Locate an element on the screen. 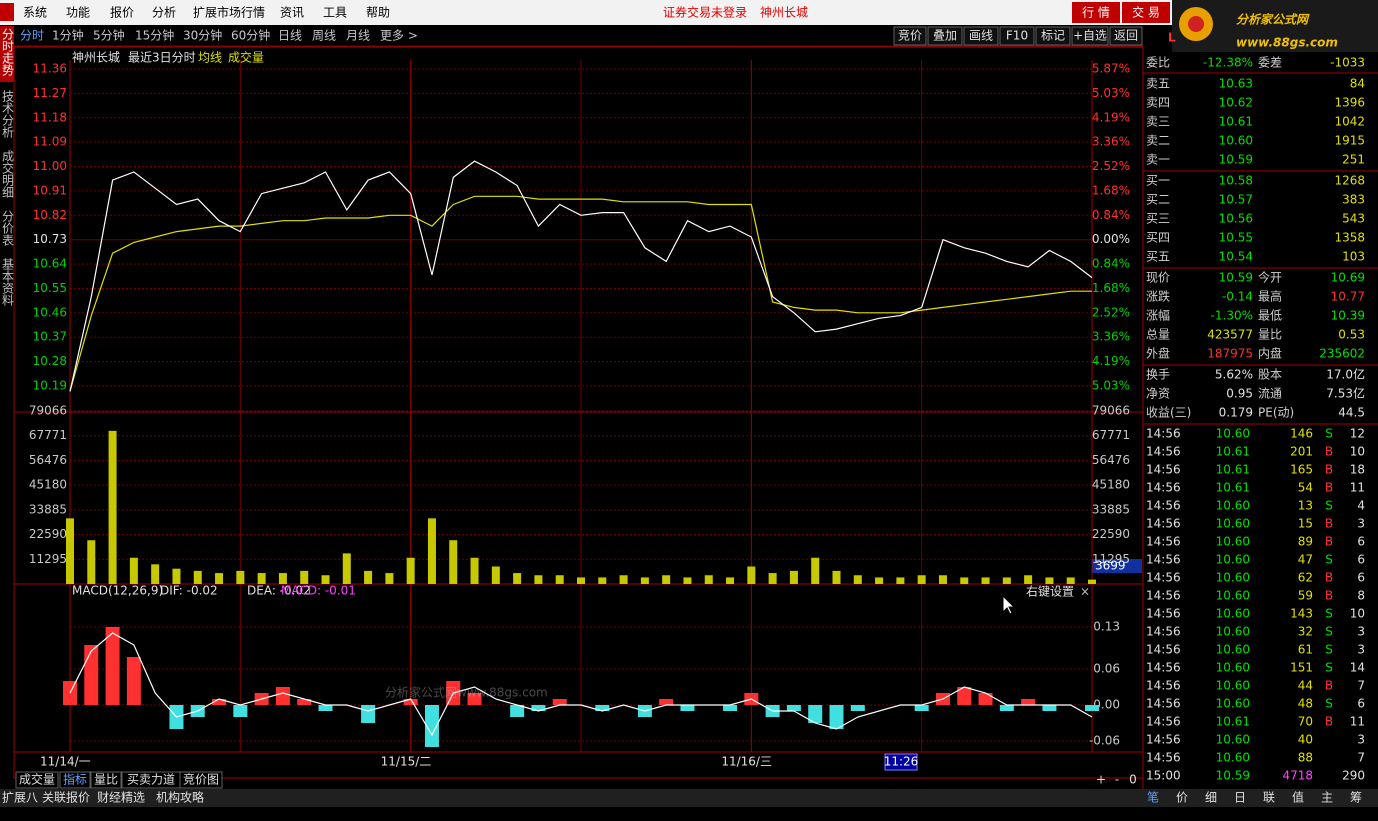 The image size is (1378, 821). price-tick-label: 10.64 is located at coordinates (50, 264).